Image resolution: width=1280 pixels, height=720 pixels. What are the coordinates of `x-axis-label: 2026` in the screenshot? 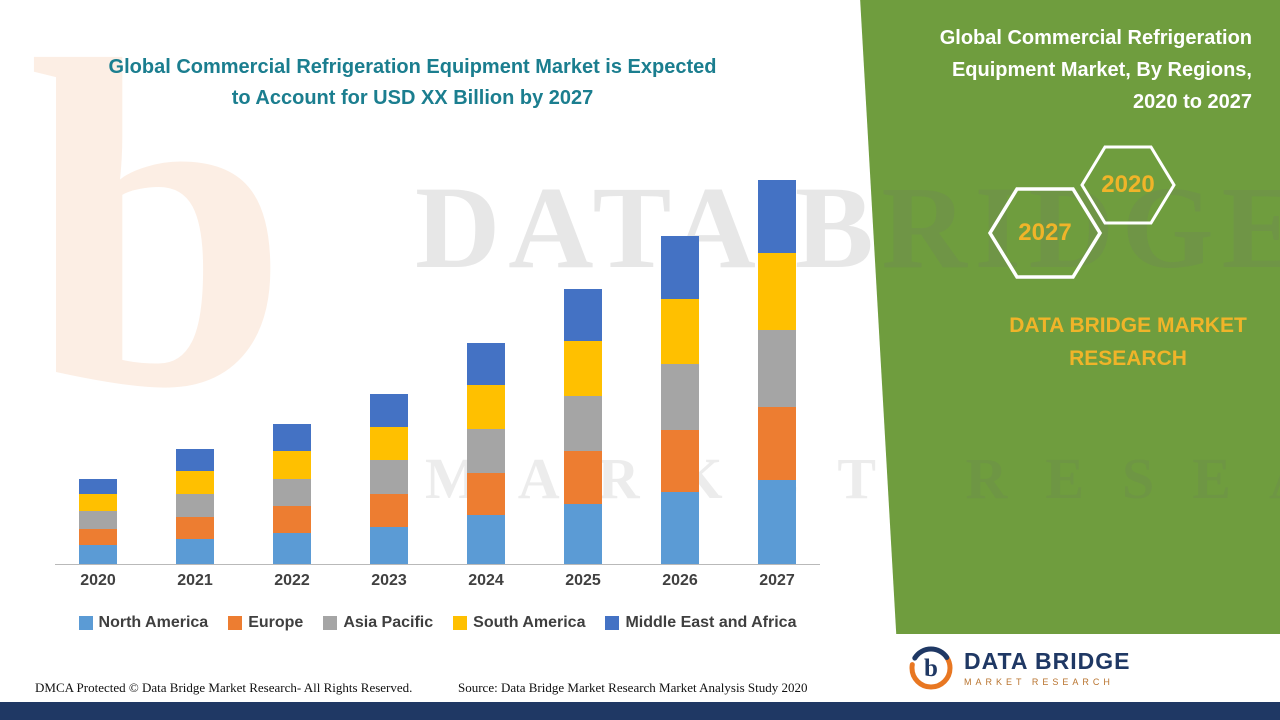 It's located at (680, 580).